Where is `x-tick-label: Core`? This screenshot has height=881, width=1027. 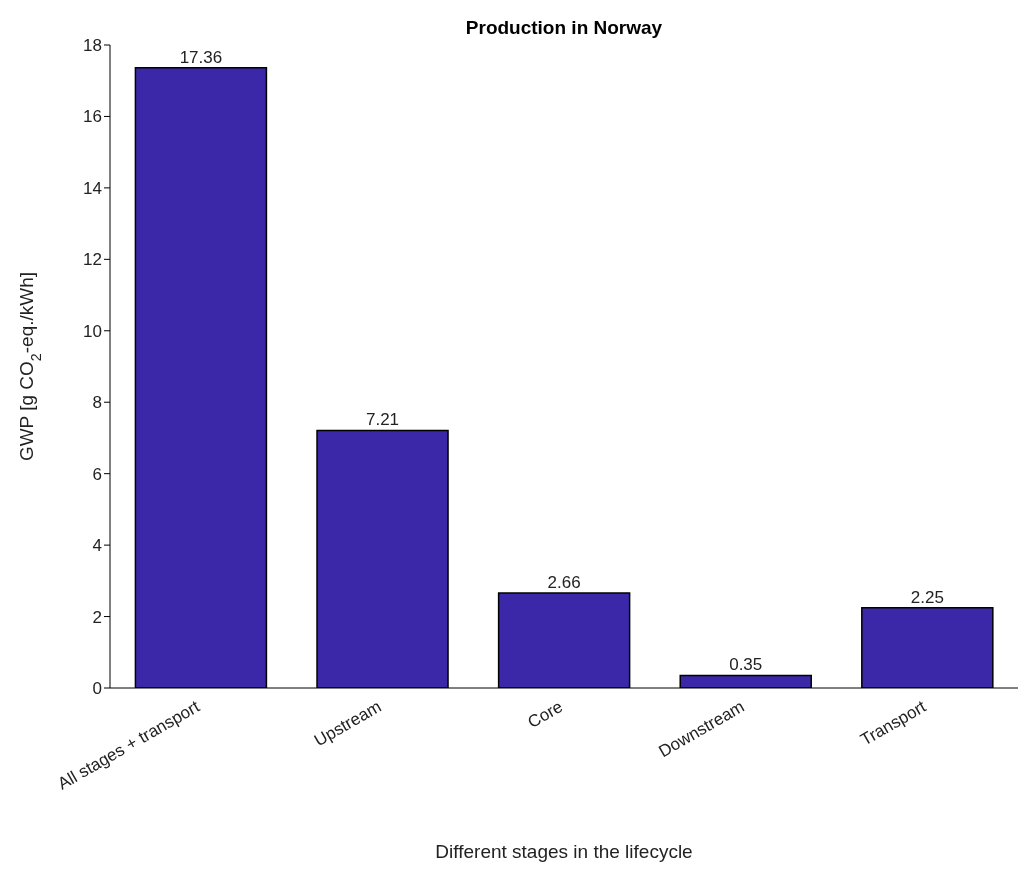 x-tick-label: Core is located at coordinates (545, 714).